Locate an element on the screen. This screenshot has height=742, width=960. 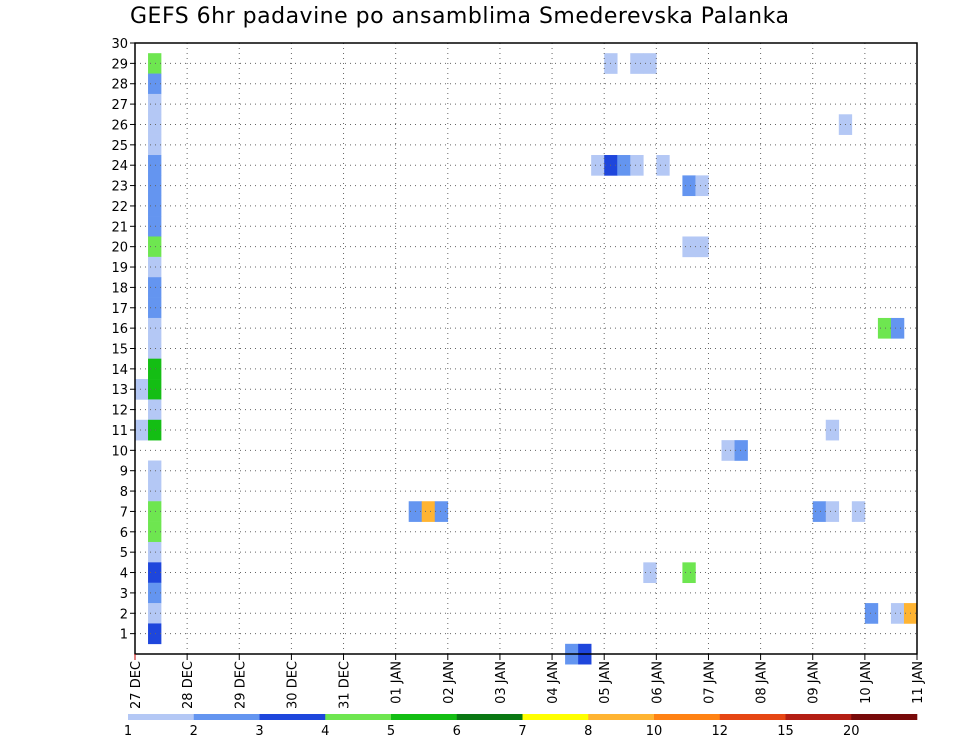
y-tick-label-16: 16 is located at coordinates (119, 329).